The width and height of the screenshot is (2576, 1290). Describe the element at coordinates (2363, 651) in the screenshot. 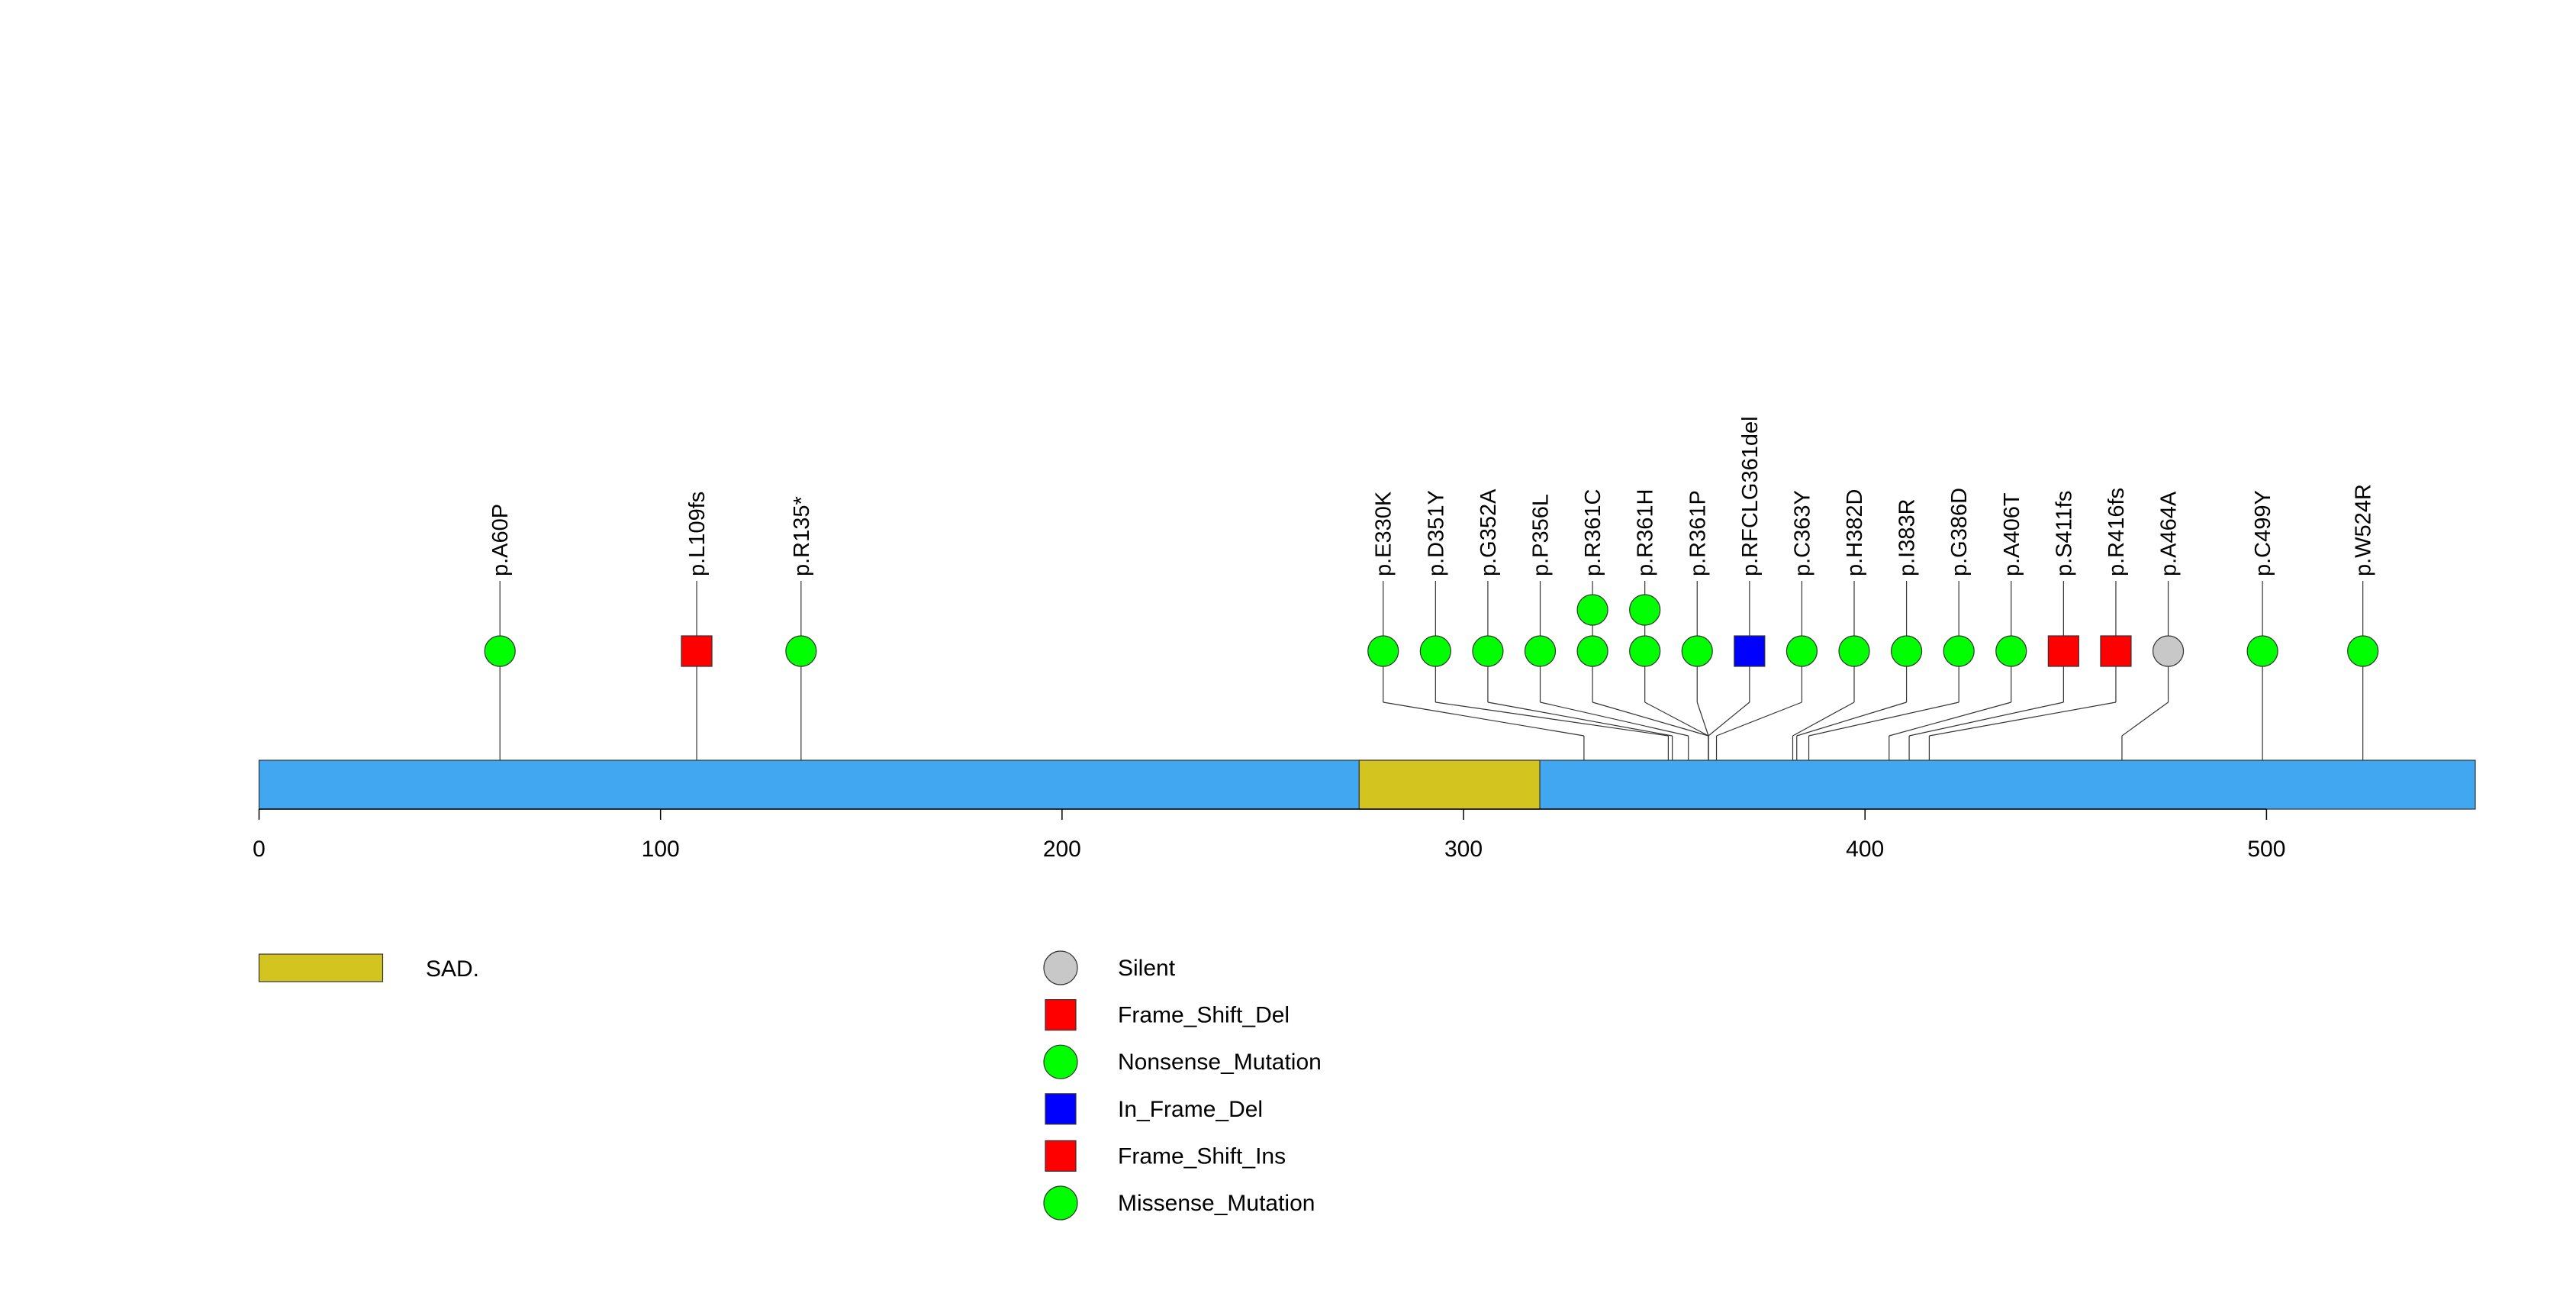

I see `mutation-marker-p-w524r` at that location.